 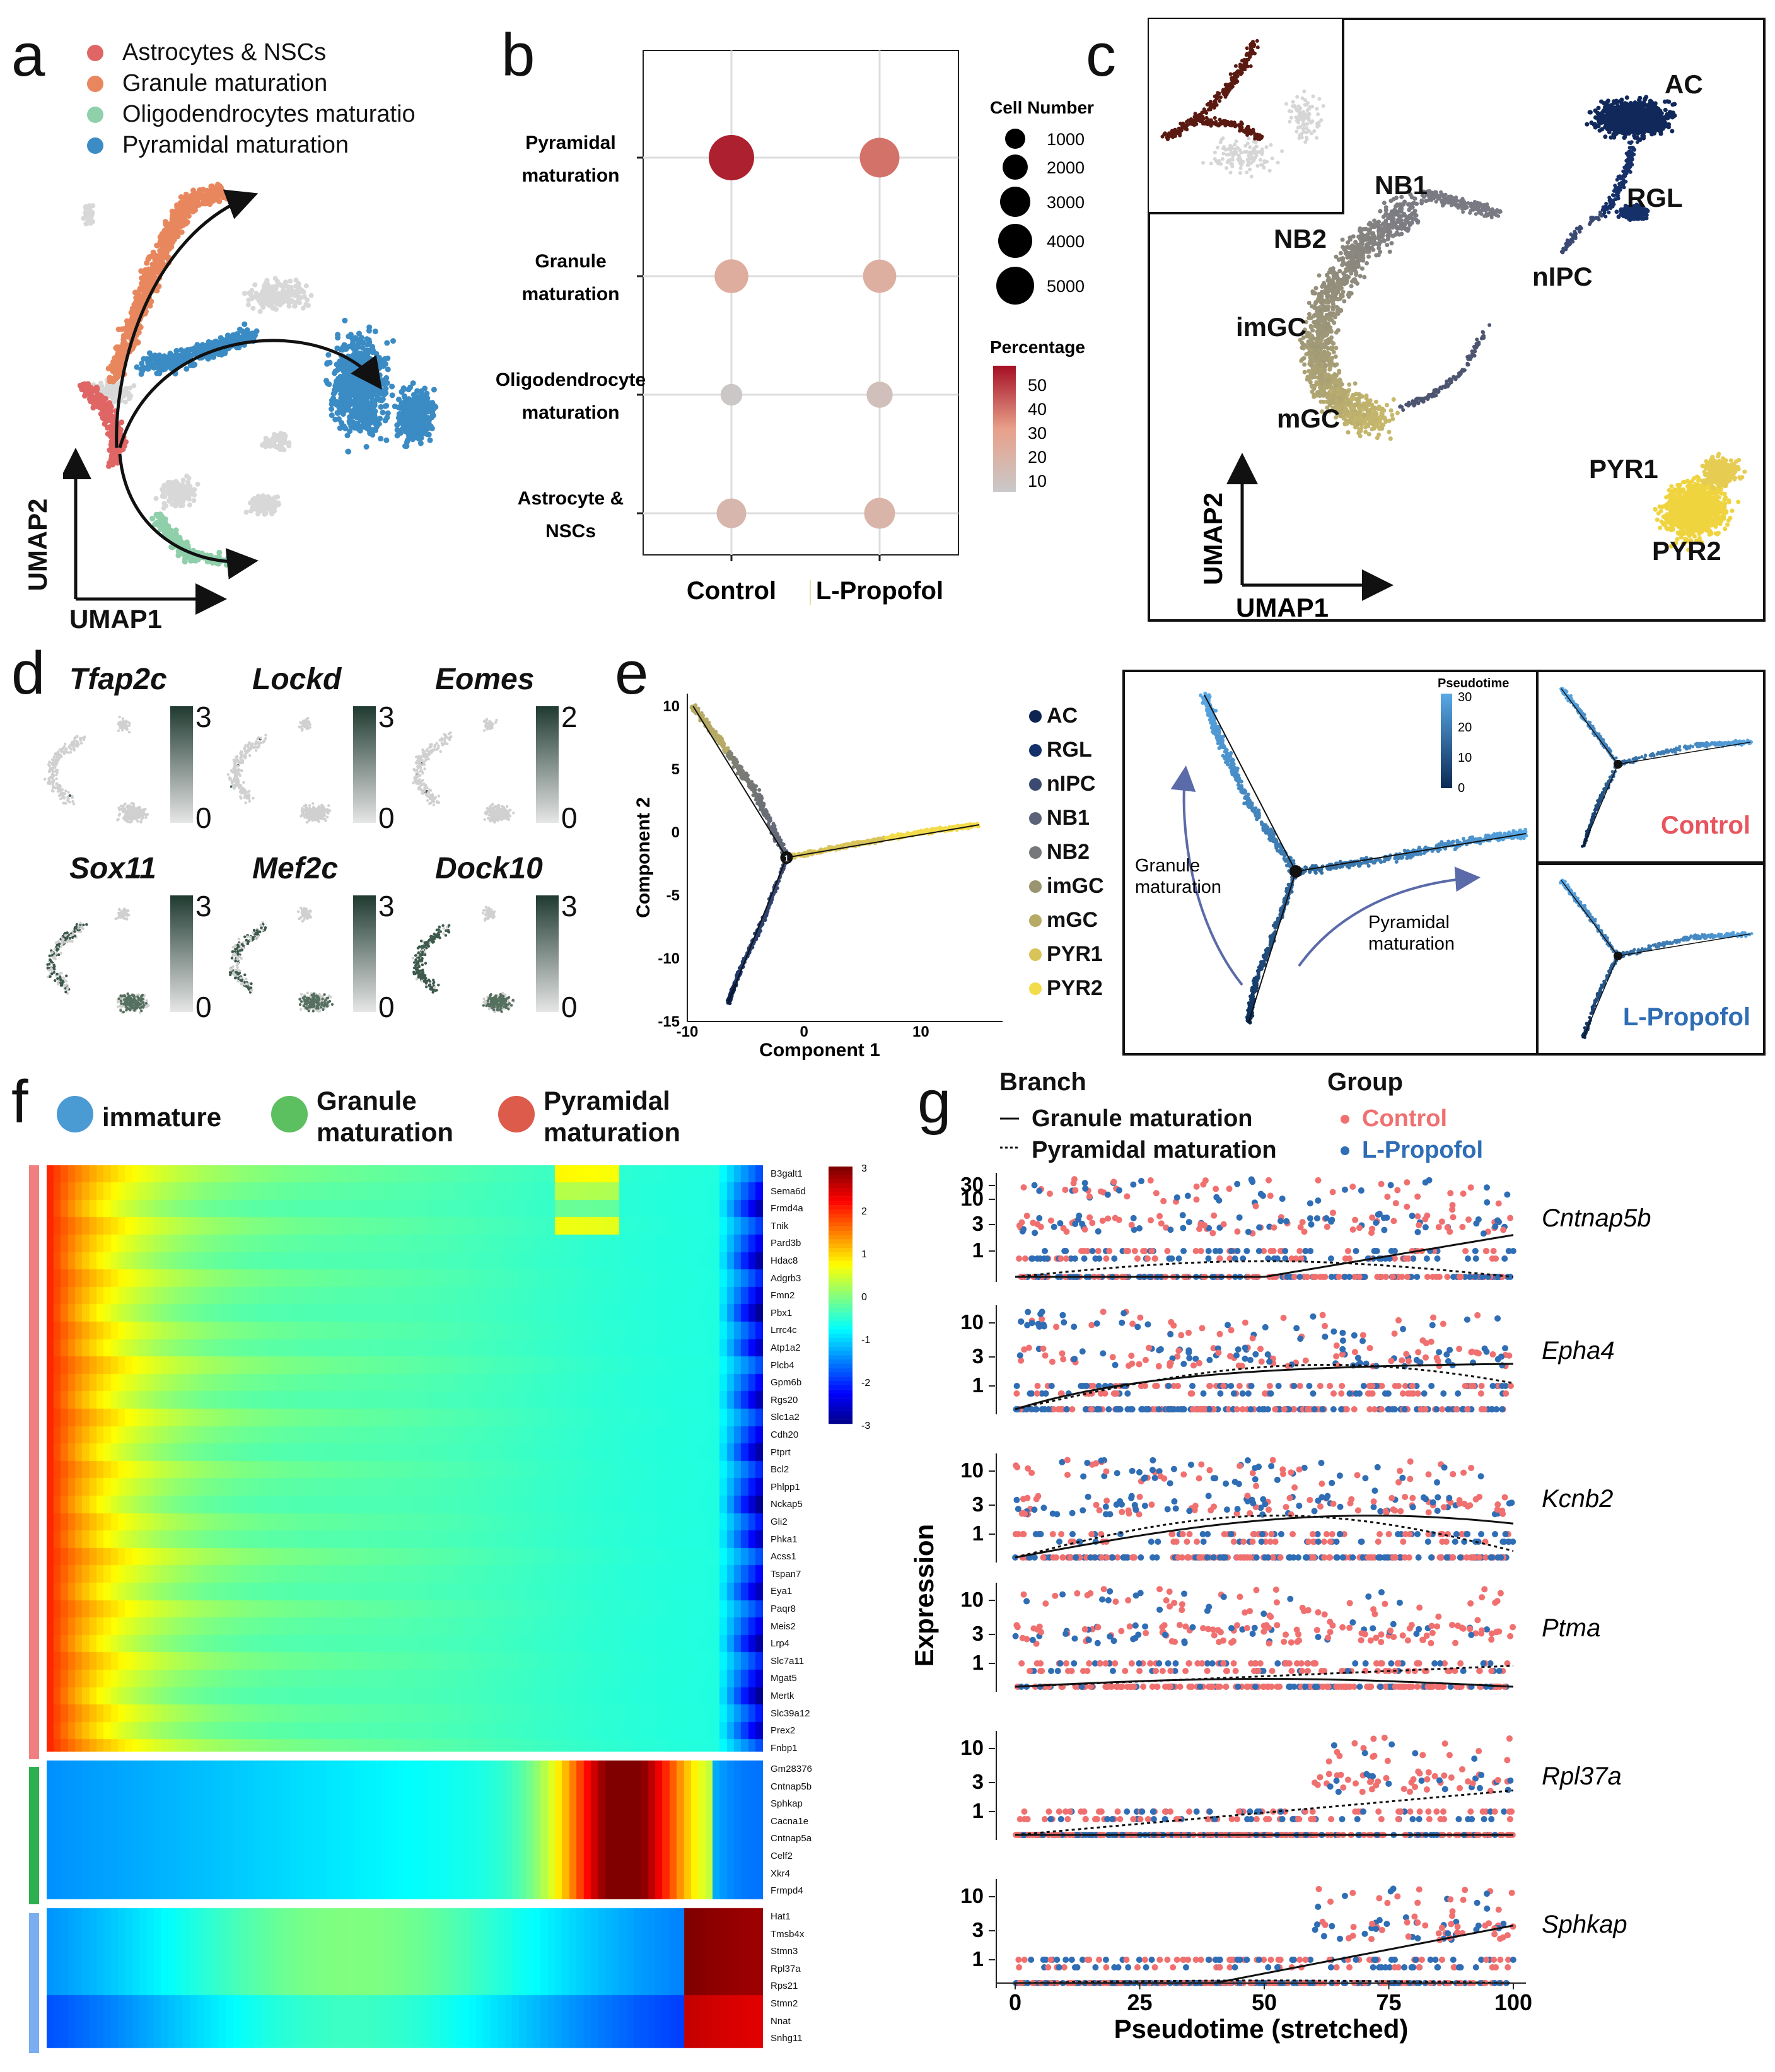 What do you see at coordinates (88, 214) in the screenshot?
I see `grey-cluster` at bounding box center [88, 214].